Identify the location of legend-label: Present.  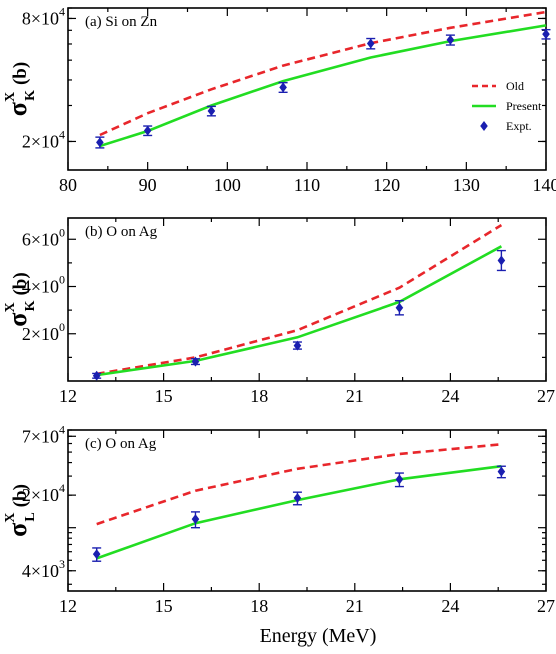
(524, 106).